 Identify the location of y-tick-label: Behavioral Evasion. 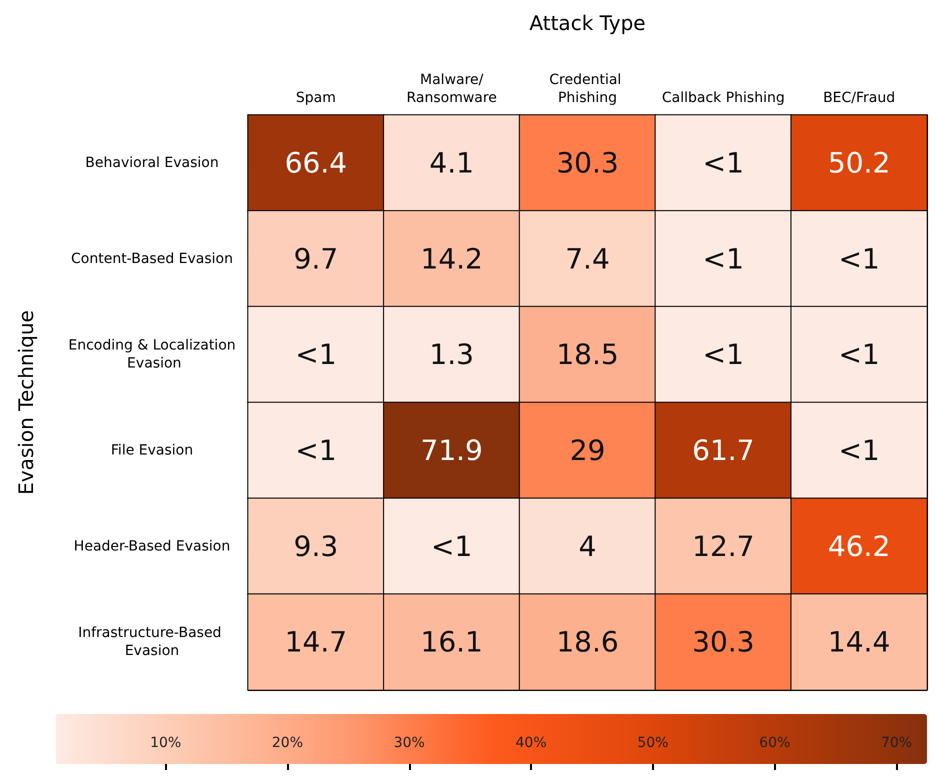
(152, 162).